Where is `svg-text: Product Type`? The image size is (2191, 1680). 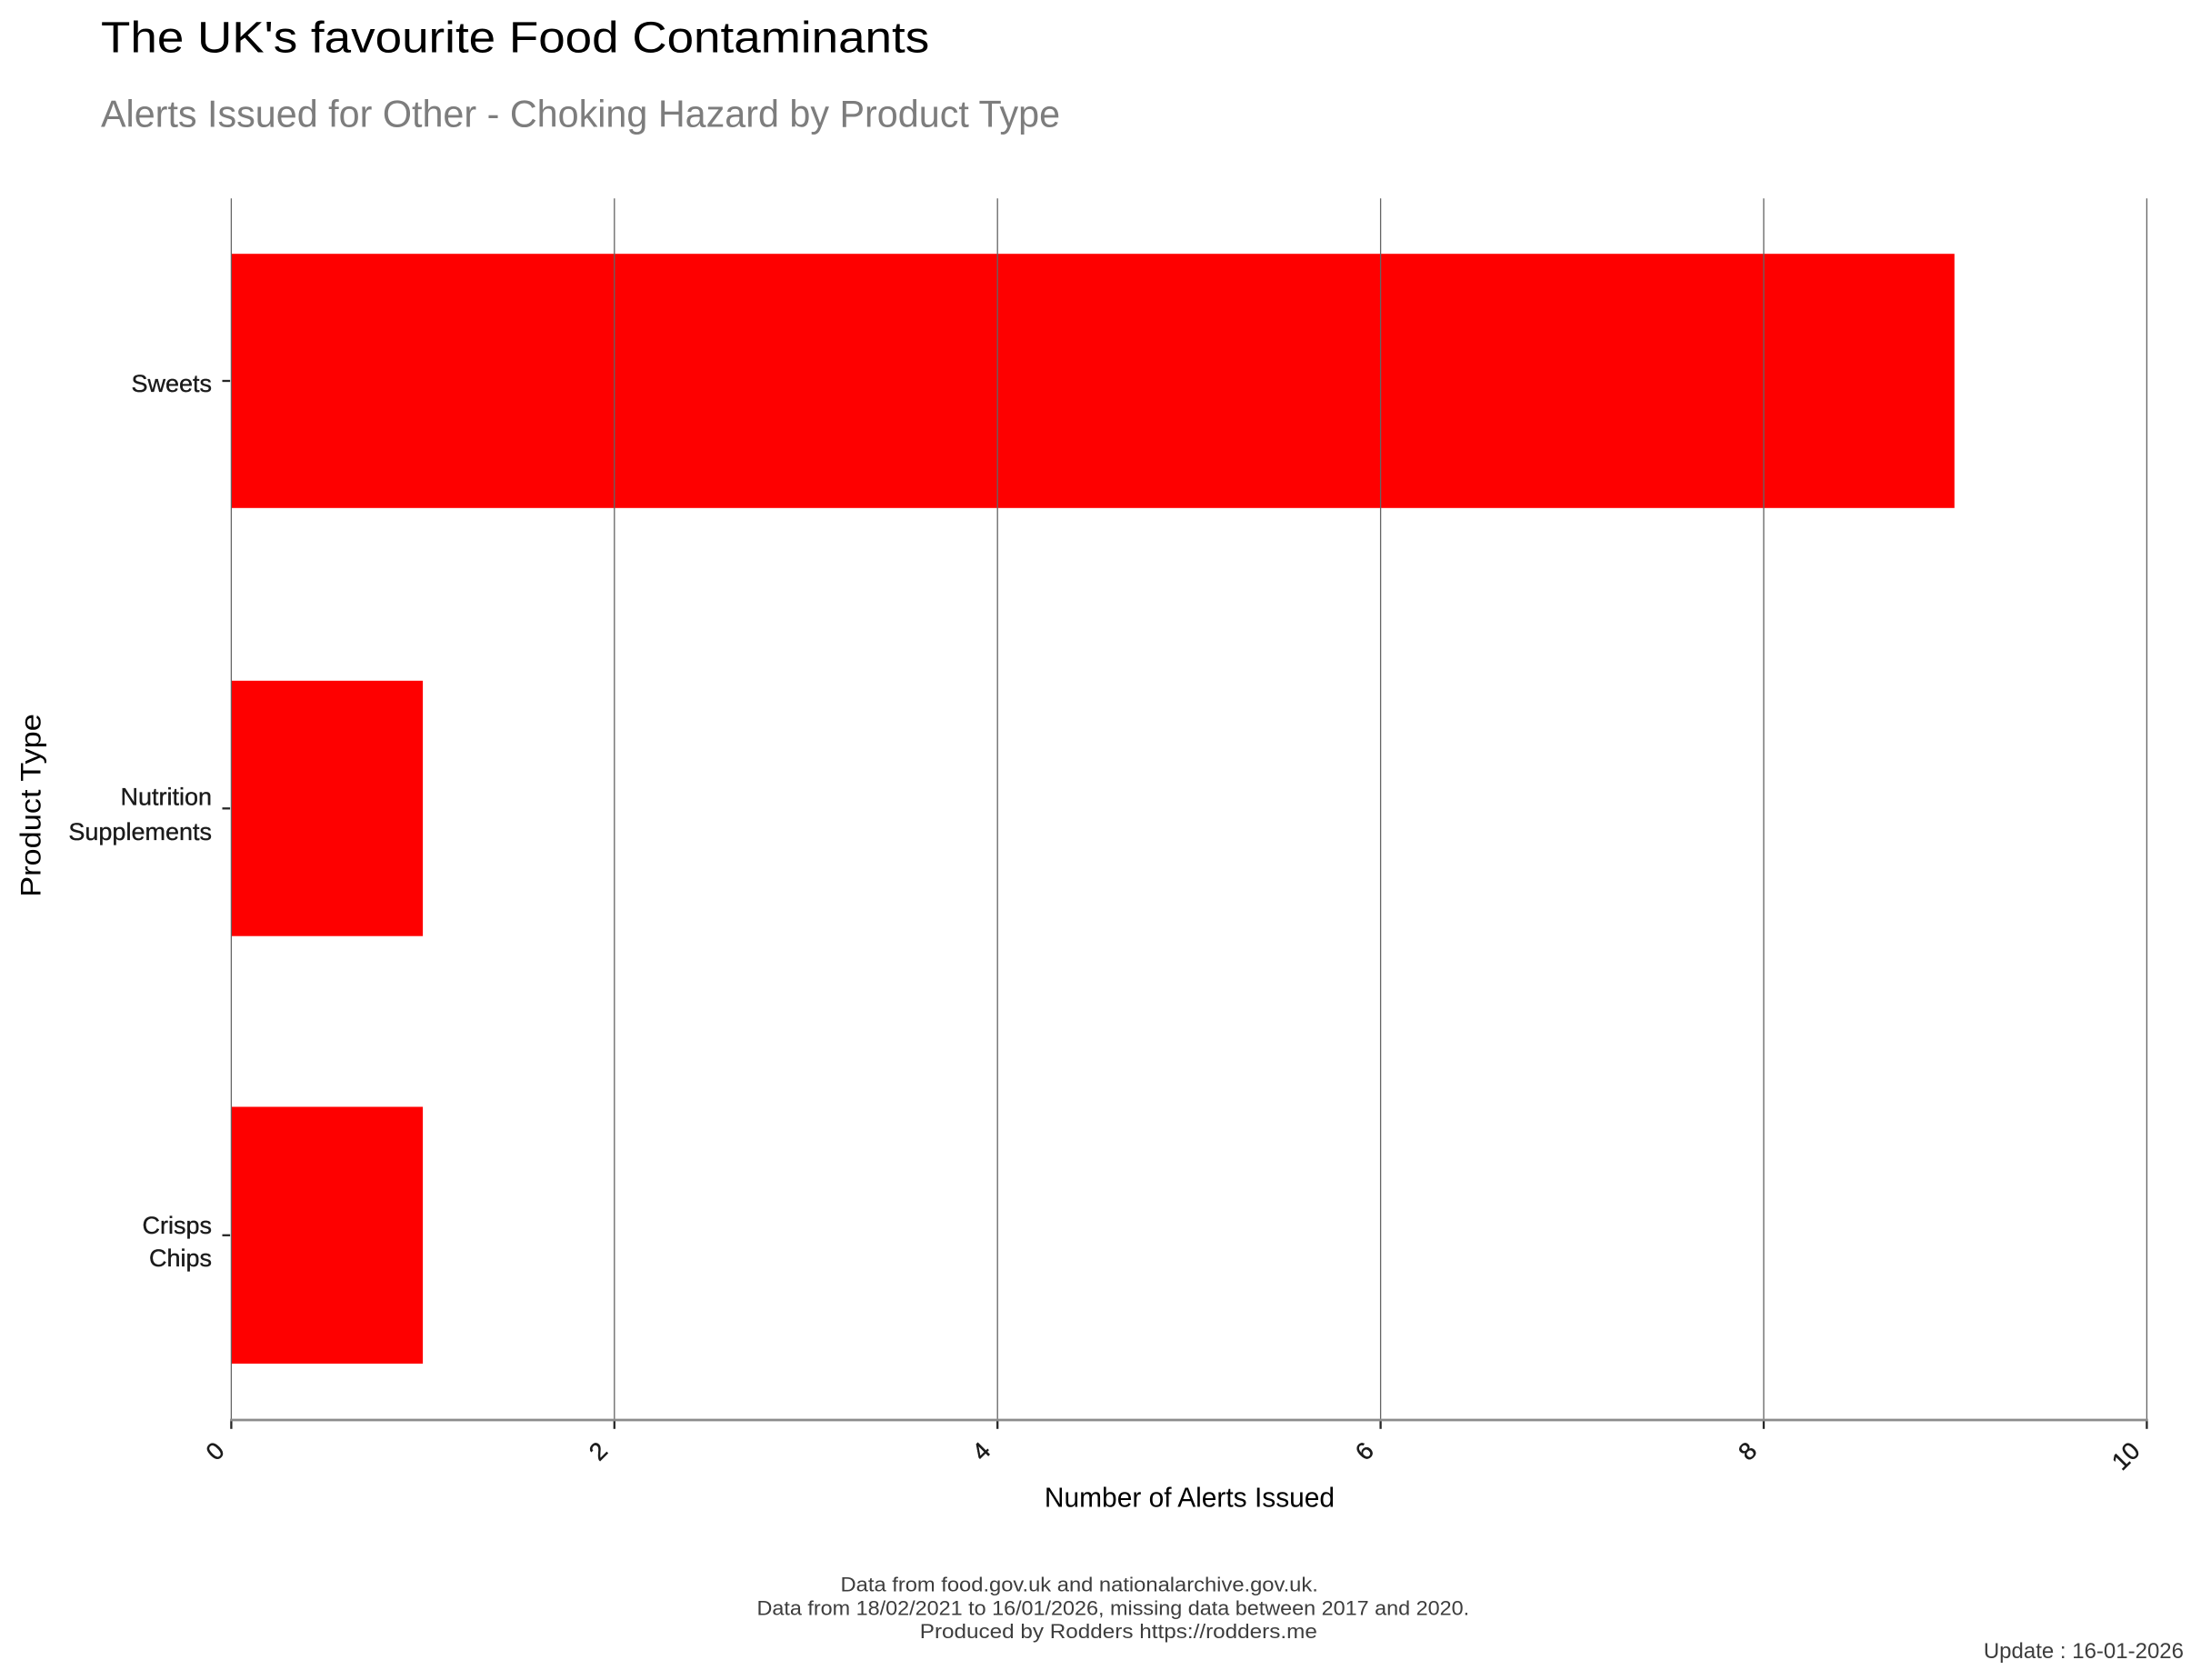 svg-text: Product Type is located at coordinates (31, 805).